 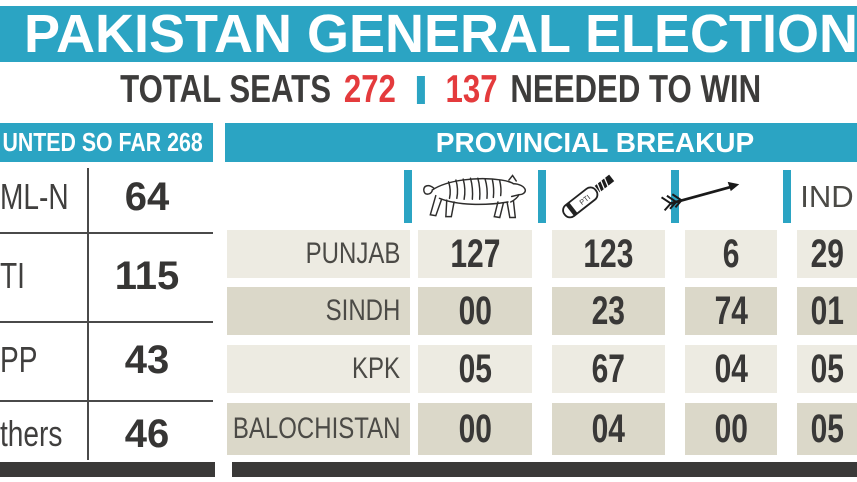 I want to click on seat-cell: 01, so click(x=827, y=311).